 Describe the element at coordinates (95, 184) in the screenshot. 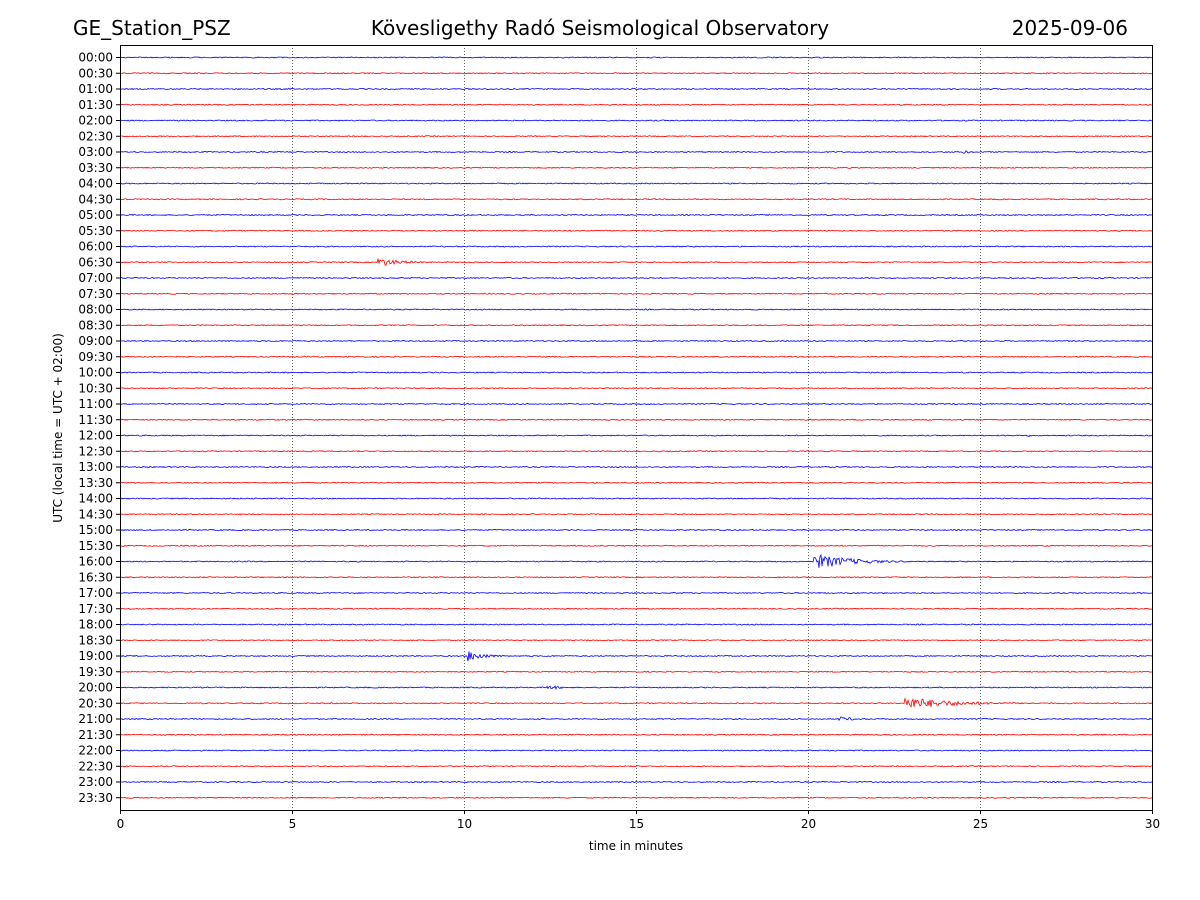

I see `y-tick-label-8: 04:00` at that location.